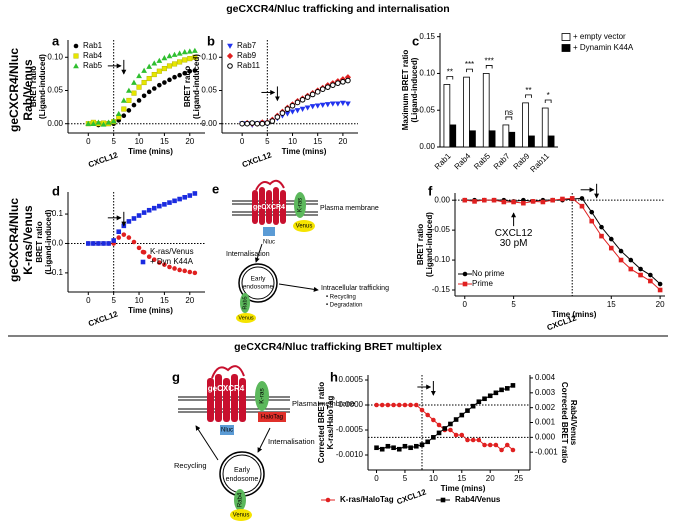 The height and width of the screenshot is (526, 675). What do you see at coordinates (56, 190) in the screenshot?
I see `panel-letter: d` at bounding box center [56, 190].